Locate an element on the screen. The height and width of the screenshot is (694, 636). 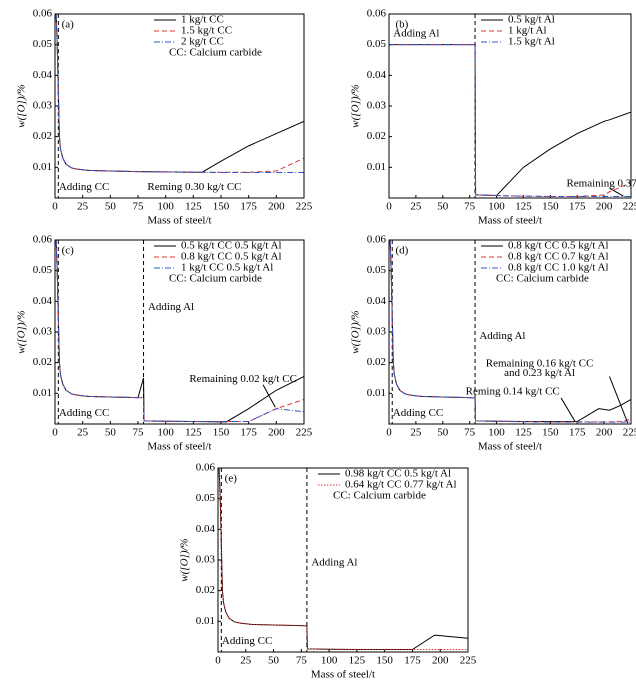
legend-label: 1.5 kg/t CC is located at coordinates (206, 31).